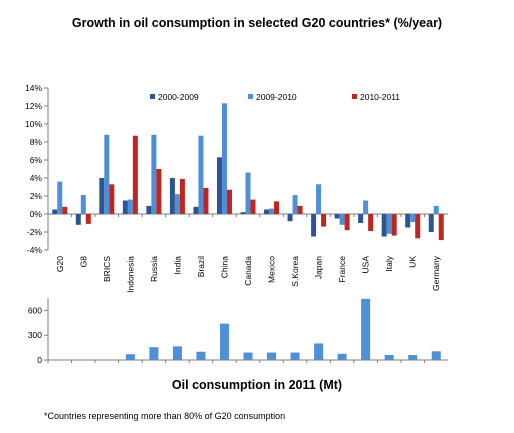 The image size is (514, 433). I want to click on y2-tick-label: 0, so click(39, 360).